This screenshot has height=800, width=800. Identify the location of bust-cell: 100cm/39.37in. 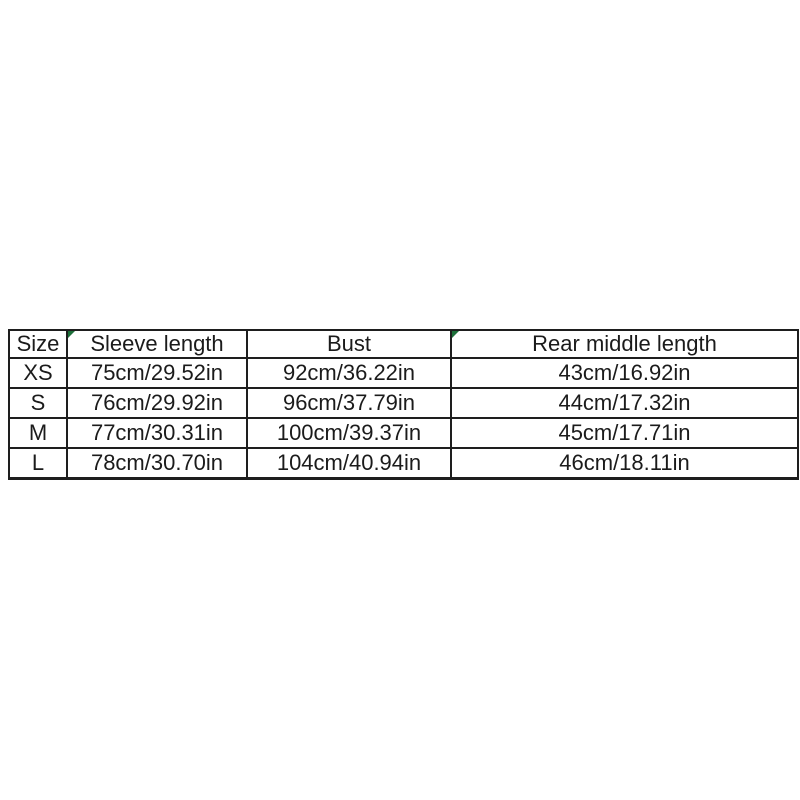
(349, 433).